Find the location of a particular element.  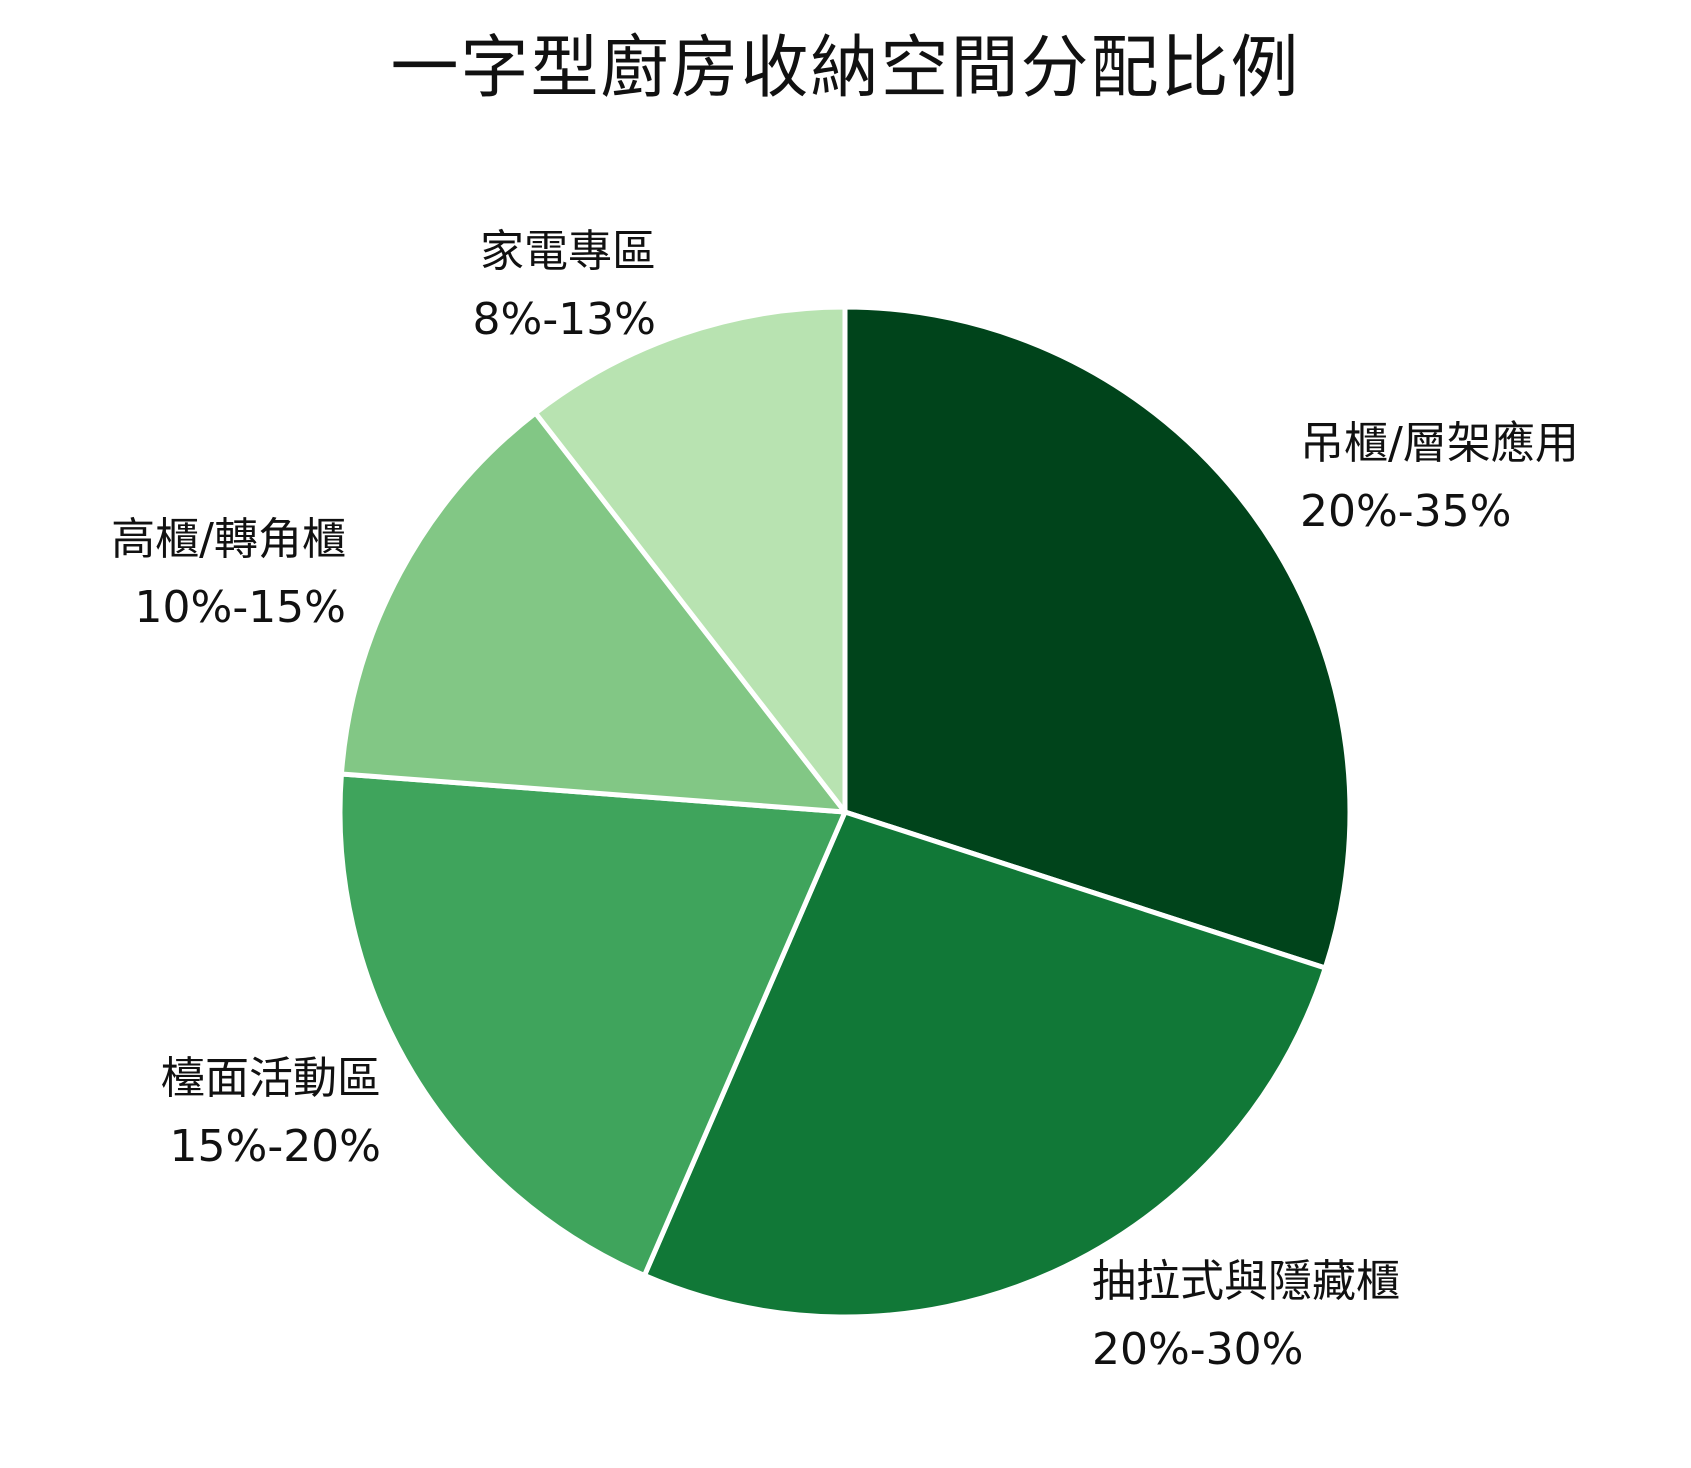

label-countertop: 檯面活動區 15%-20% is located at coordinates (271, 1113).